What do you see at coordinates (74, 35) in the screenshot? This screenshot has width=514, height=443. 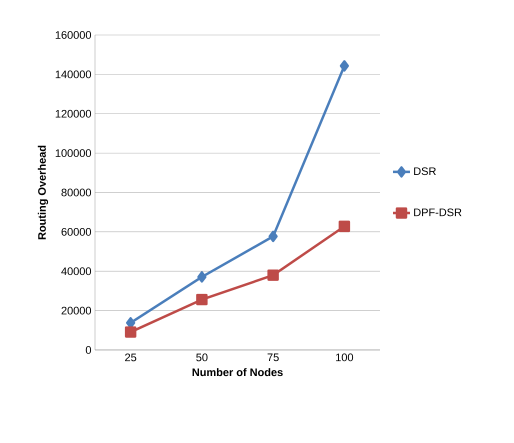 I see `y-tick-label: 160000` at bounding box center [74, 35].